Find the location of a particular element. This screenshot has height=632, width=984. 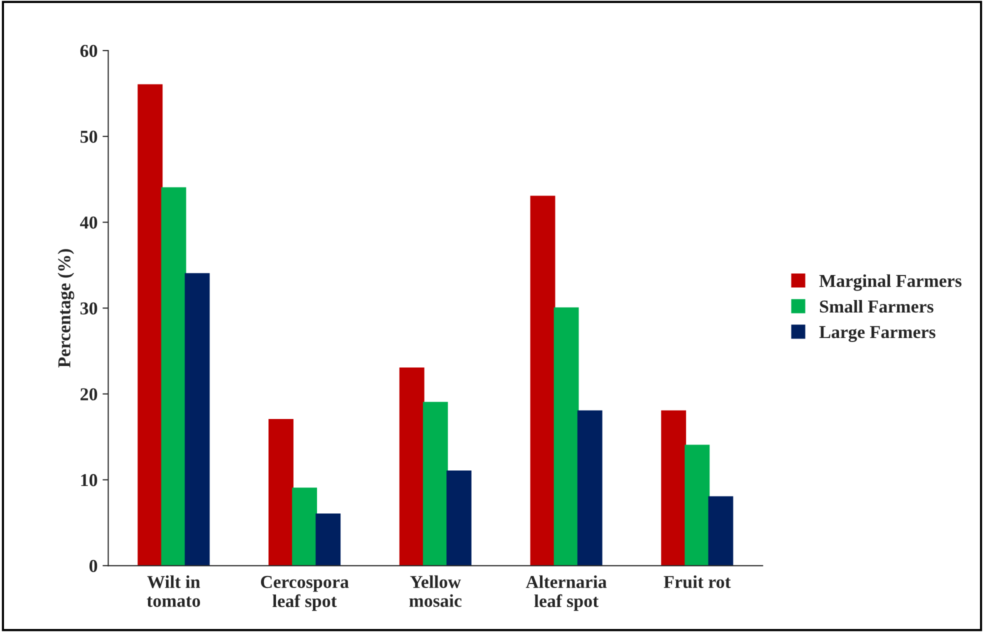

y-tick-label: 10 is located at coordinates (89, 480).